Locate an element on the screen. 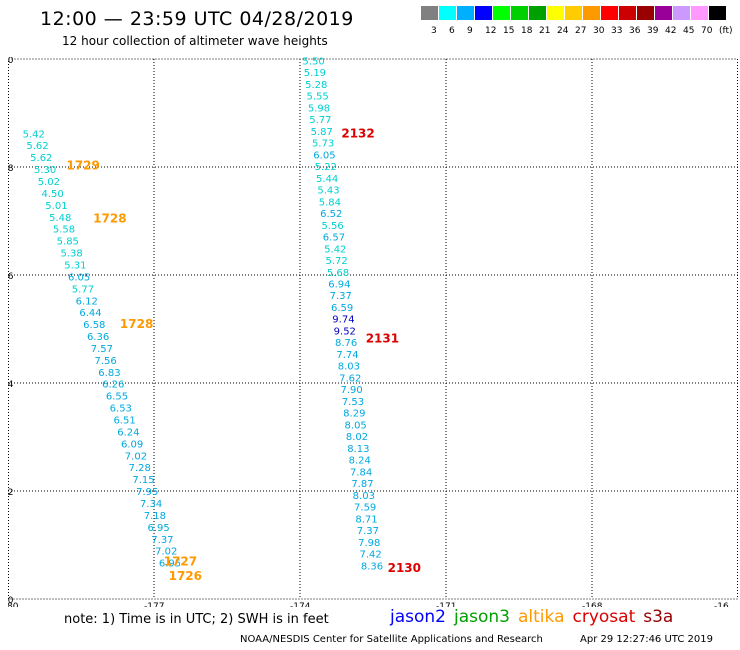 This screenshot has height=650, width=740. wave-height-value: 6.05 is located at coordinates (79, 277).